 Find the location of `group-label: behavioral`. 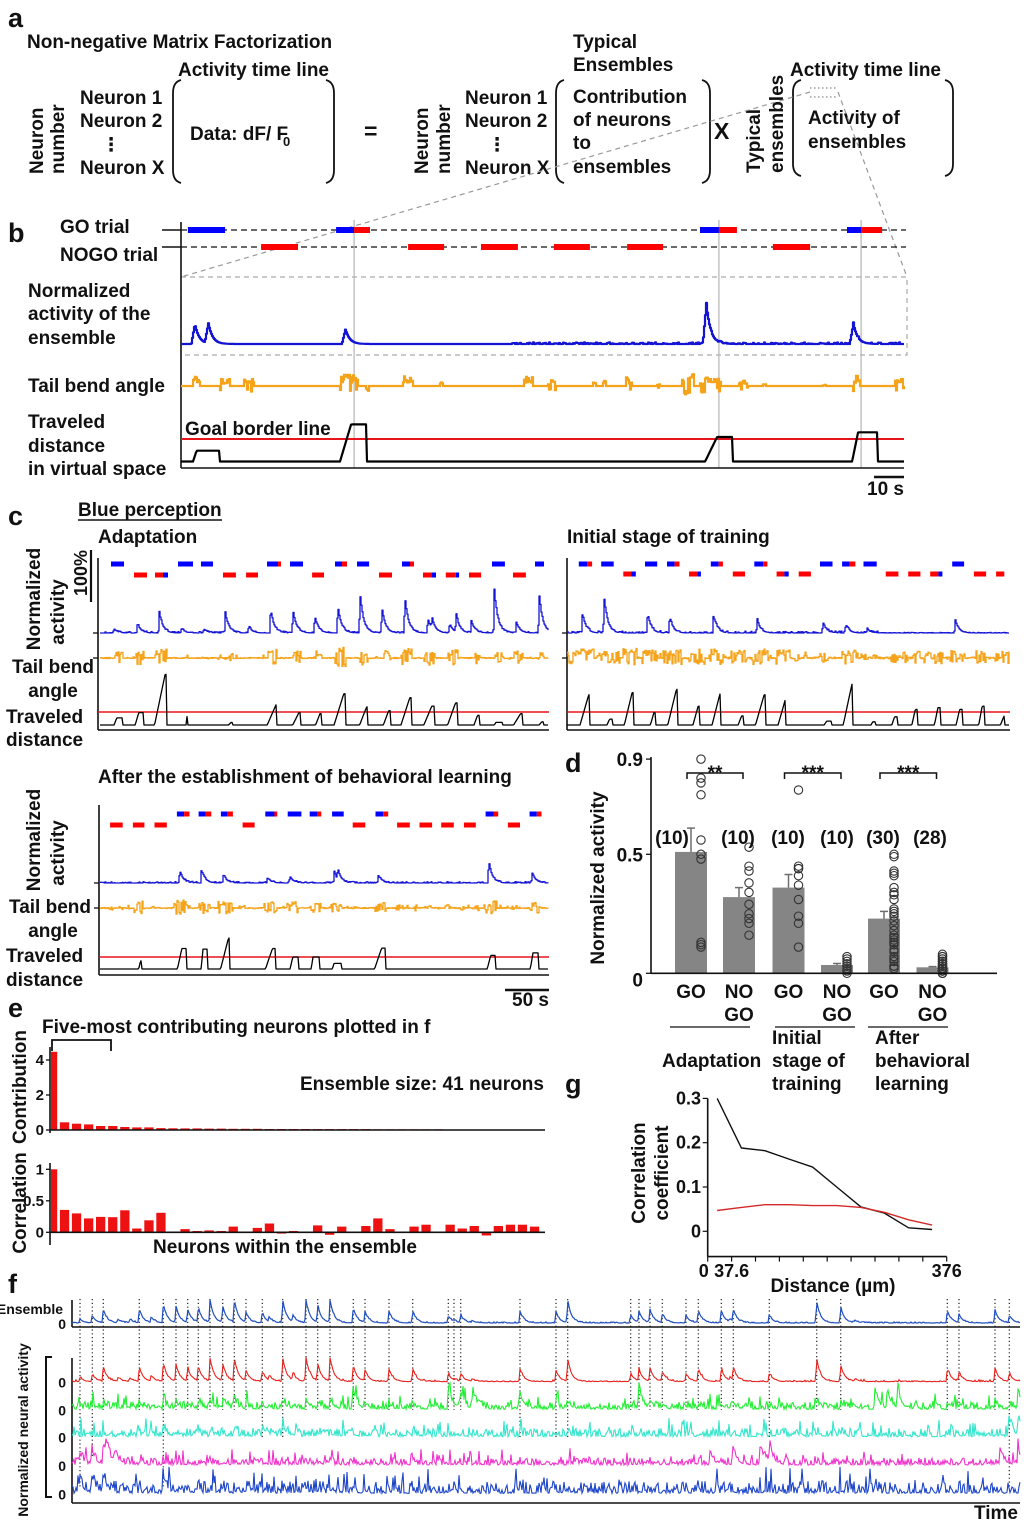

group-label: behavioral is located at coordinates (922, 1061).